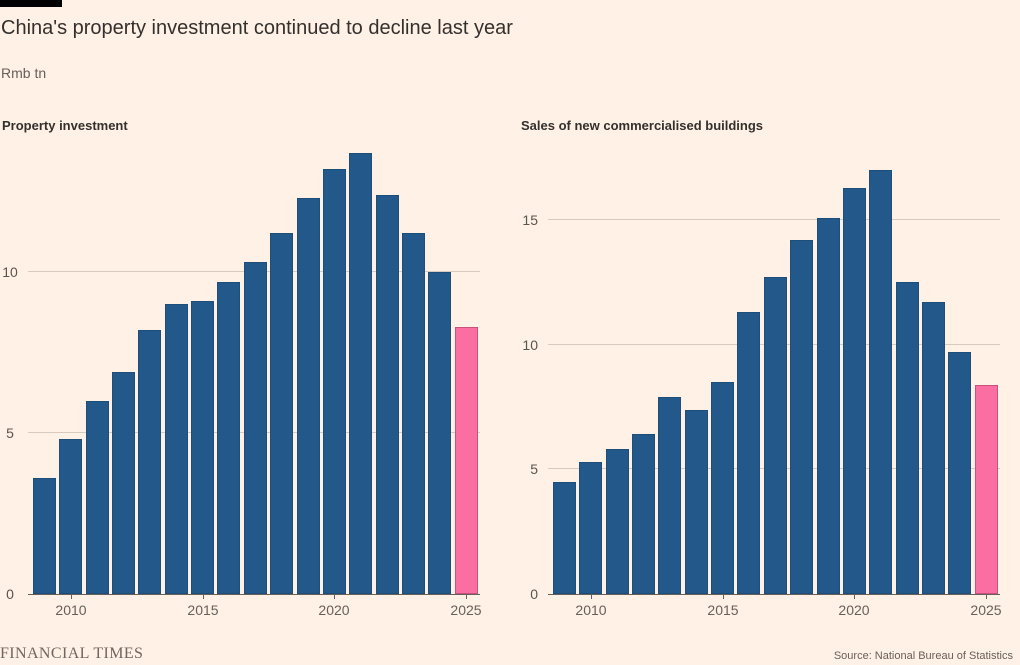 This screenshot has height=665, width=1020. What do you see at coordinates (65, 125) in the screenshot?
I see `left-chart-subtitle: Property investment` at bounding box center [65, 125].